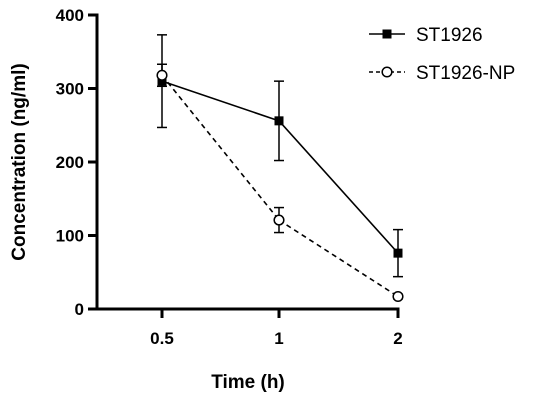 Image resolution: width=550 pixels, height=400 pixels. What do you see at coordinates (276, 328) in the screenshot?
I see `x-axis-ticks: 0.5 1 2` at bounding box center [276, 328].